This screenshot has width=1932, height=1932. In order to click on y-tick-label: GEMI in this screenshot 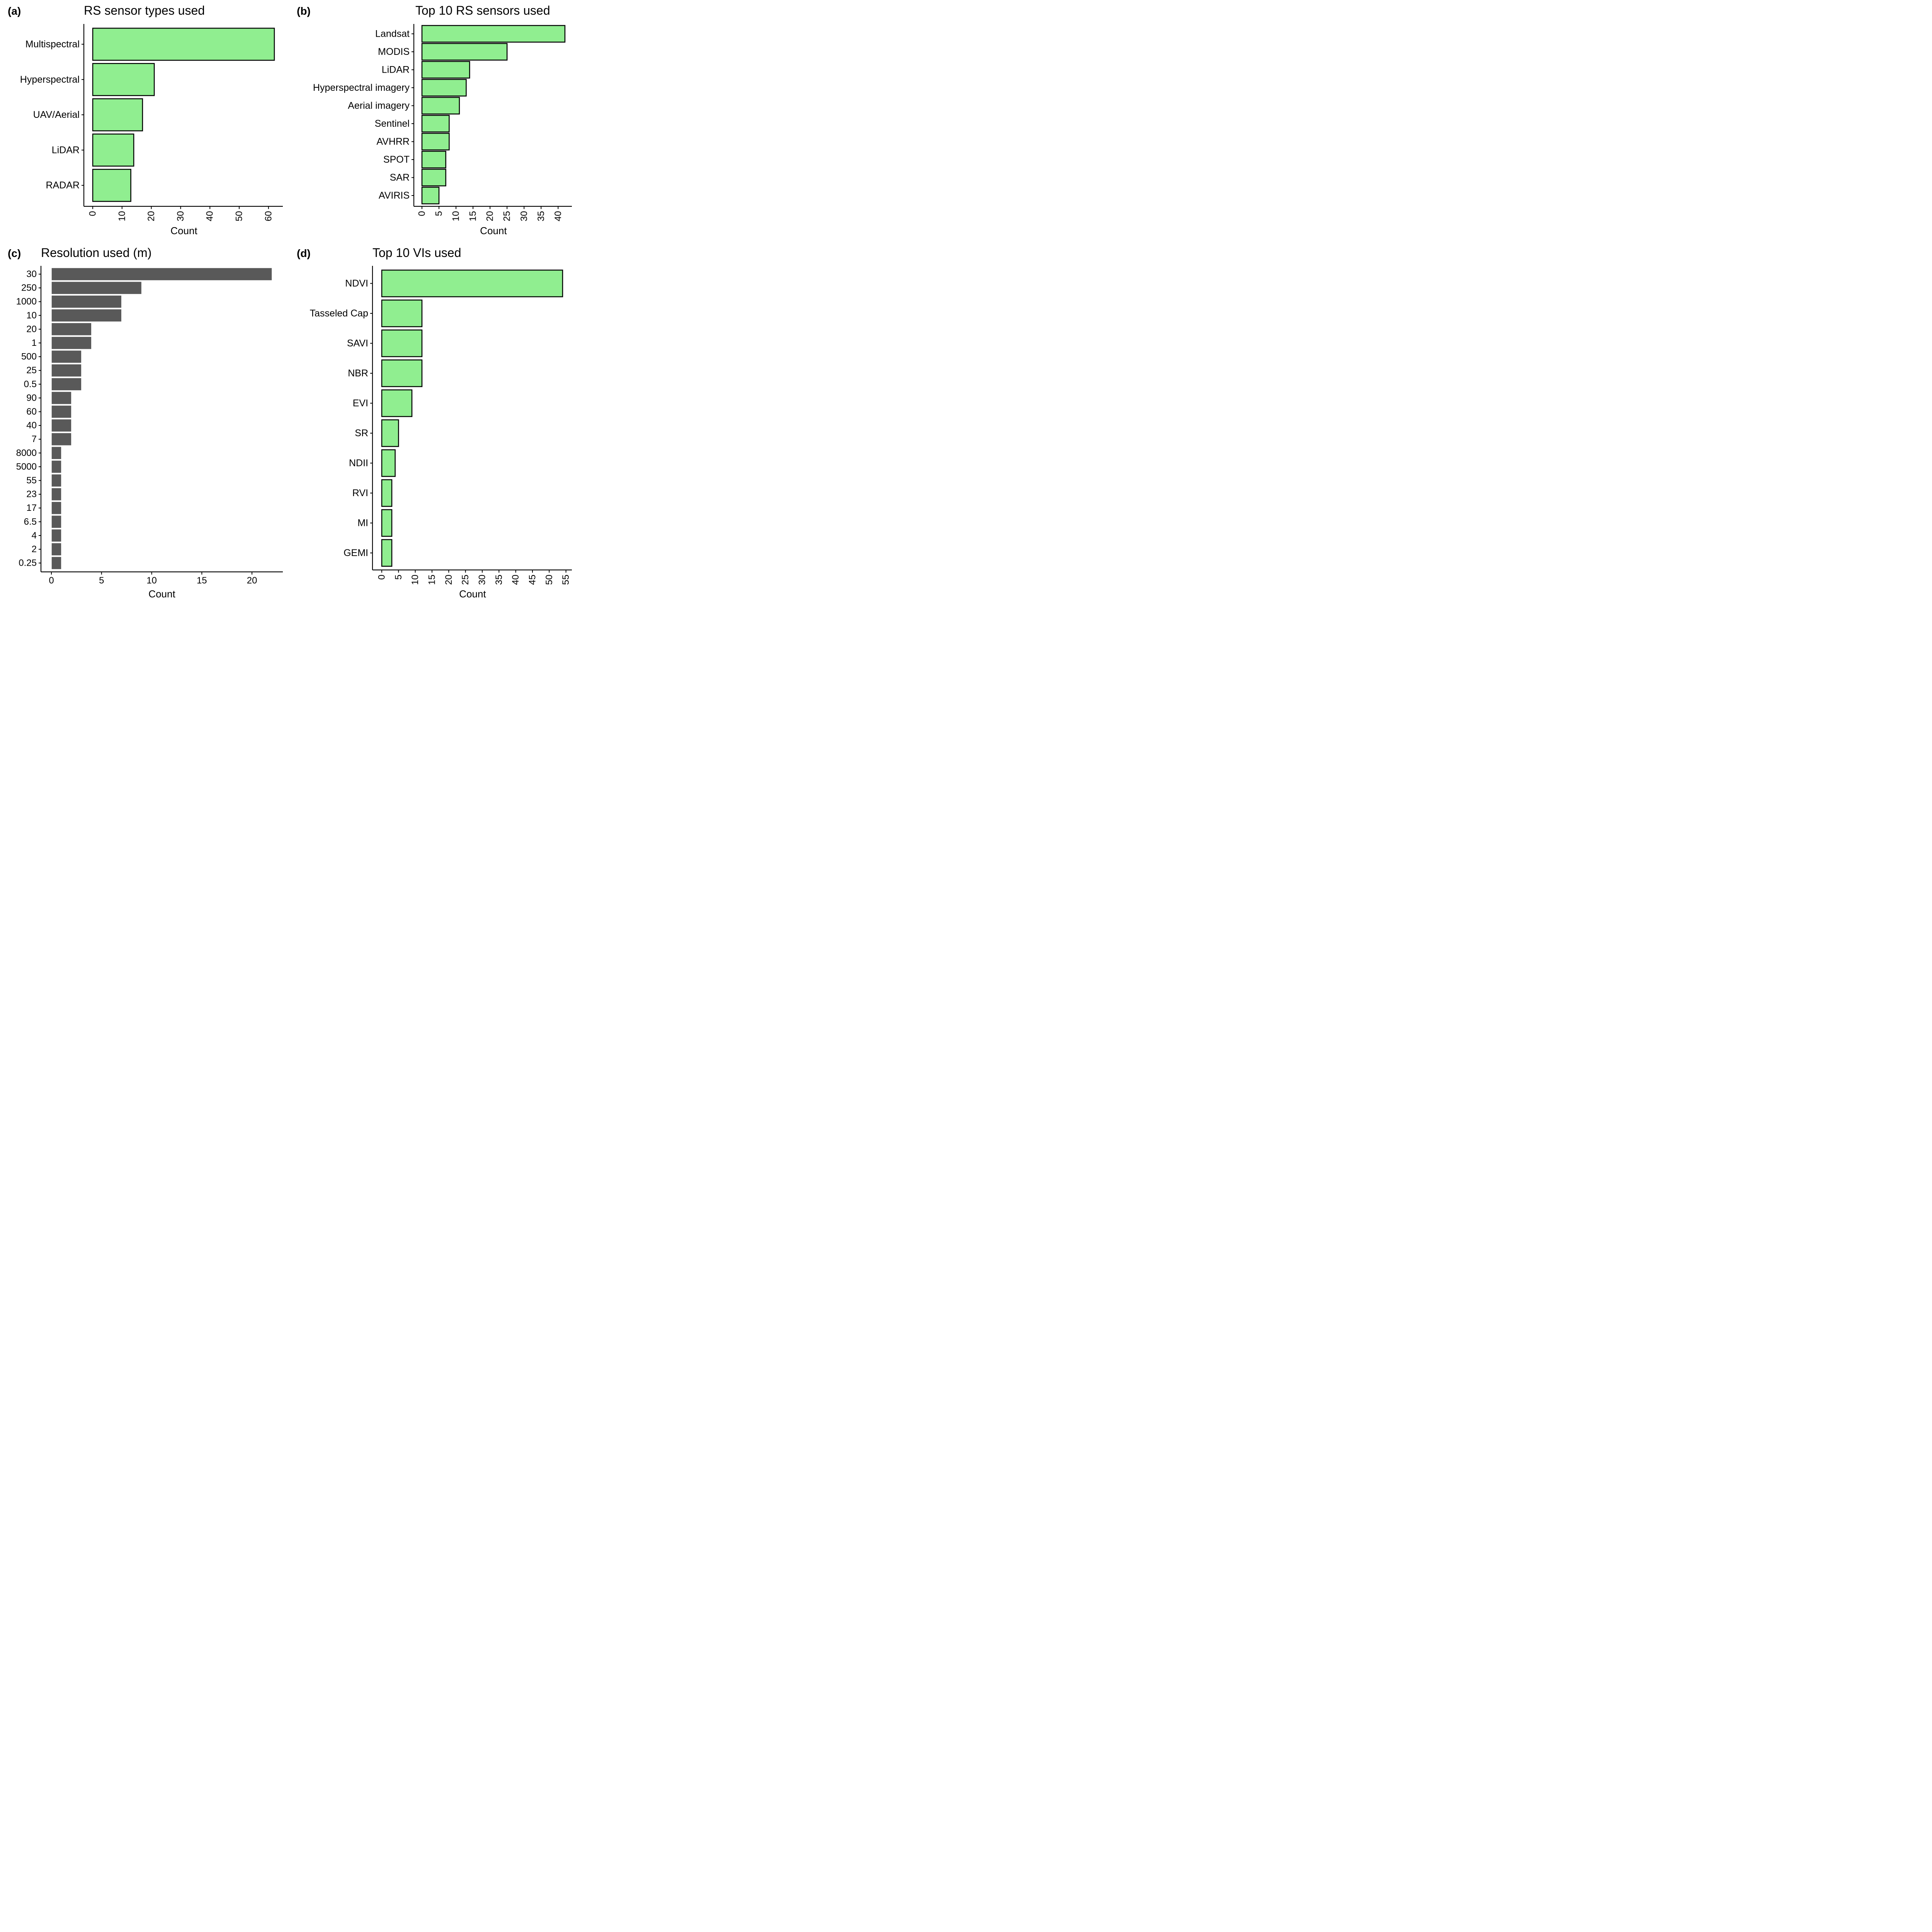, I will do `click(356, 553)`.